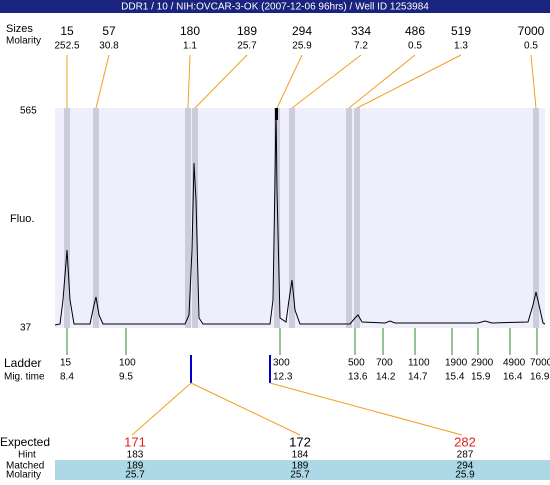 The image size is (550, 485). What do you see at coordinates (135, 455) in the screenshot?
I see `hint-value: 183` at bounding box center [135, 455].